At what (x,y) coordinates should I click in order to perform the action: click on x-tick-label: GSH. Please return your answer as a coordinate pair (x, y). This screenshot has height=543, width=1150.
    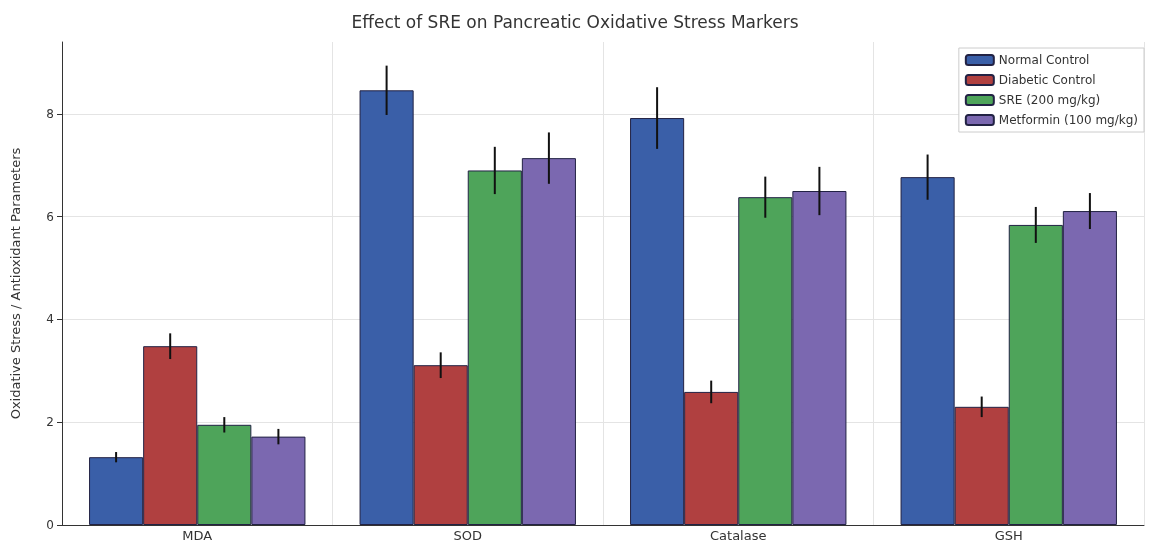
    Looking at the image, I should click on (1008, 535).